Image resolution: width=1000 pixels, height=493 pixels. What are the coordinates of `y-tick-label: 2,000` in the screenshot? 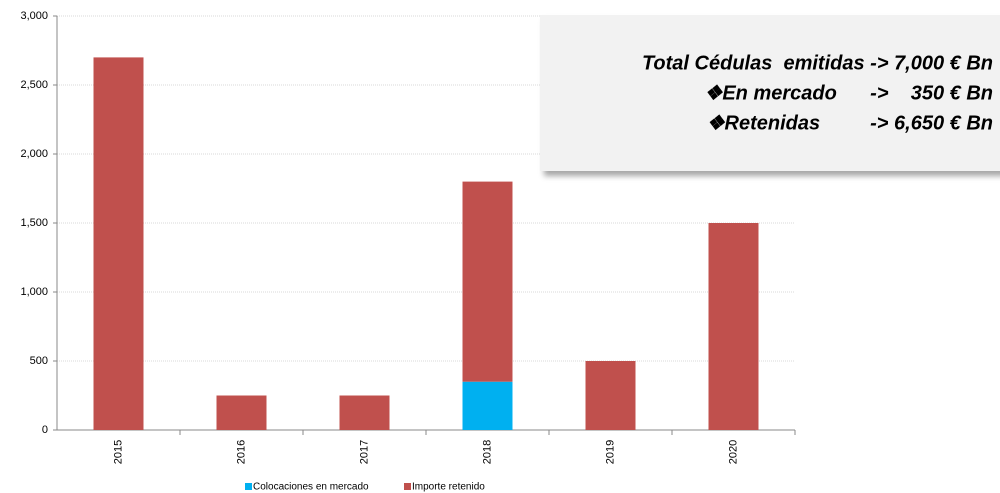 It's located at (34, 154).